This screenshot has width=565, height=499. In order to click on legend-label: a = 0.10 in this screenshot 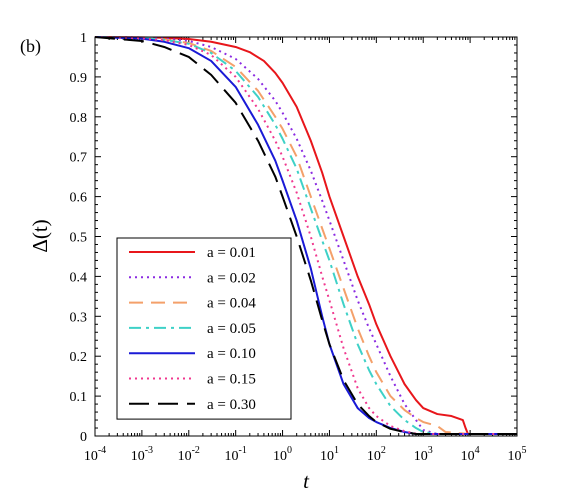, I will do `click(231, 354)`.